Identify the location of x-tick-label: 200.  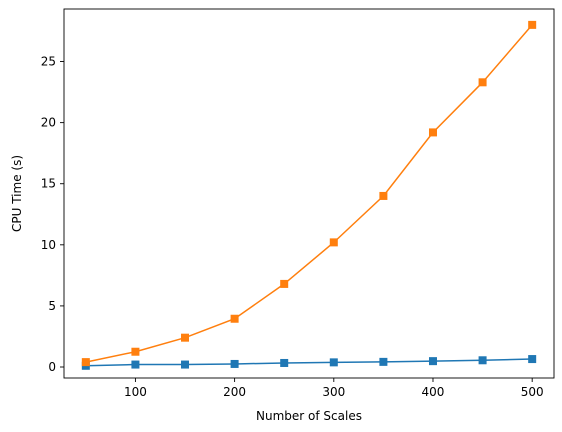
(234, 392).